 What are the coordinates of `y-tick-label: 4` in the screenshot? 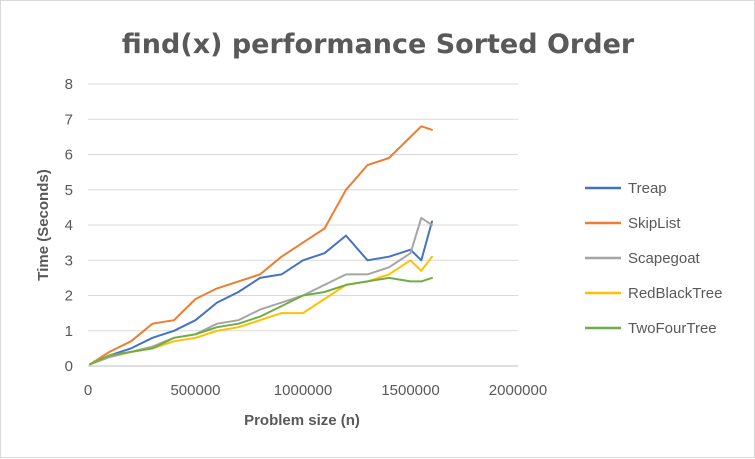 It's located at (69, 225).